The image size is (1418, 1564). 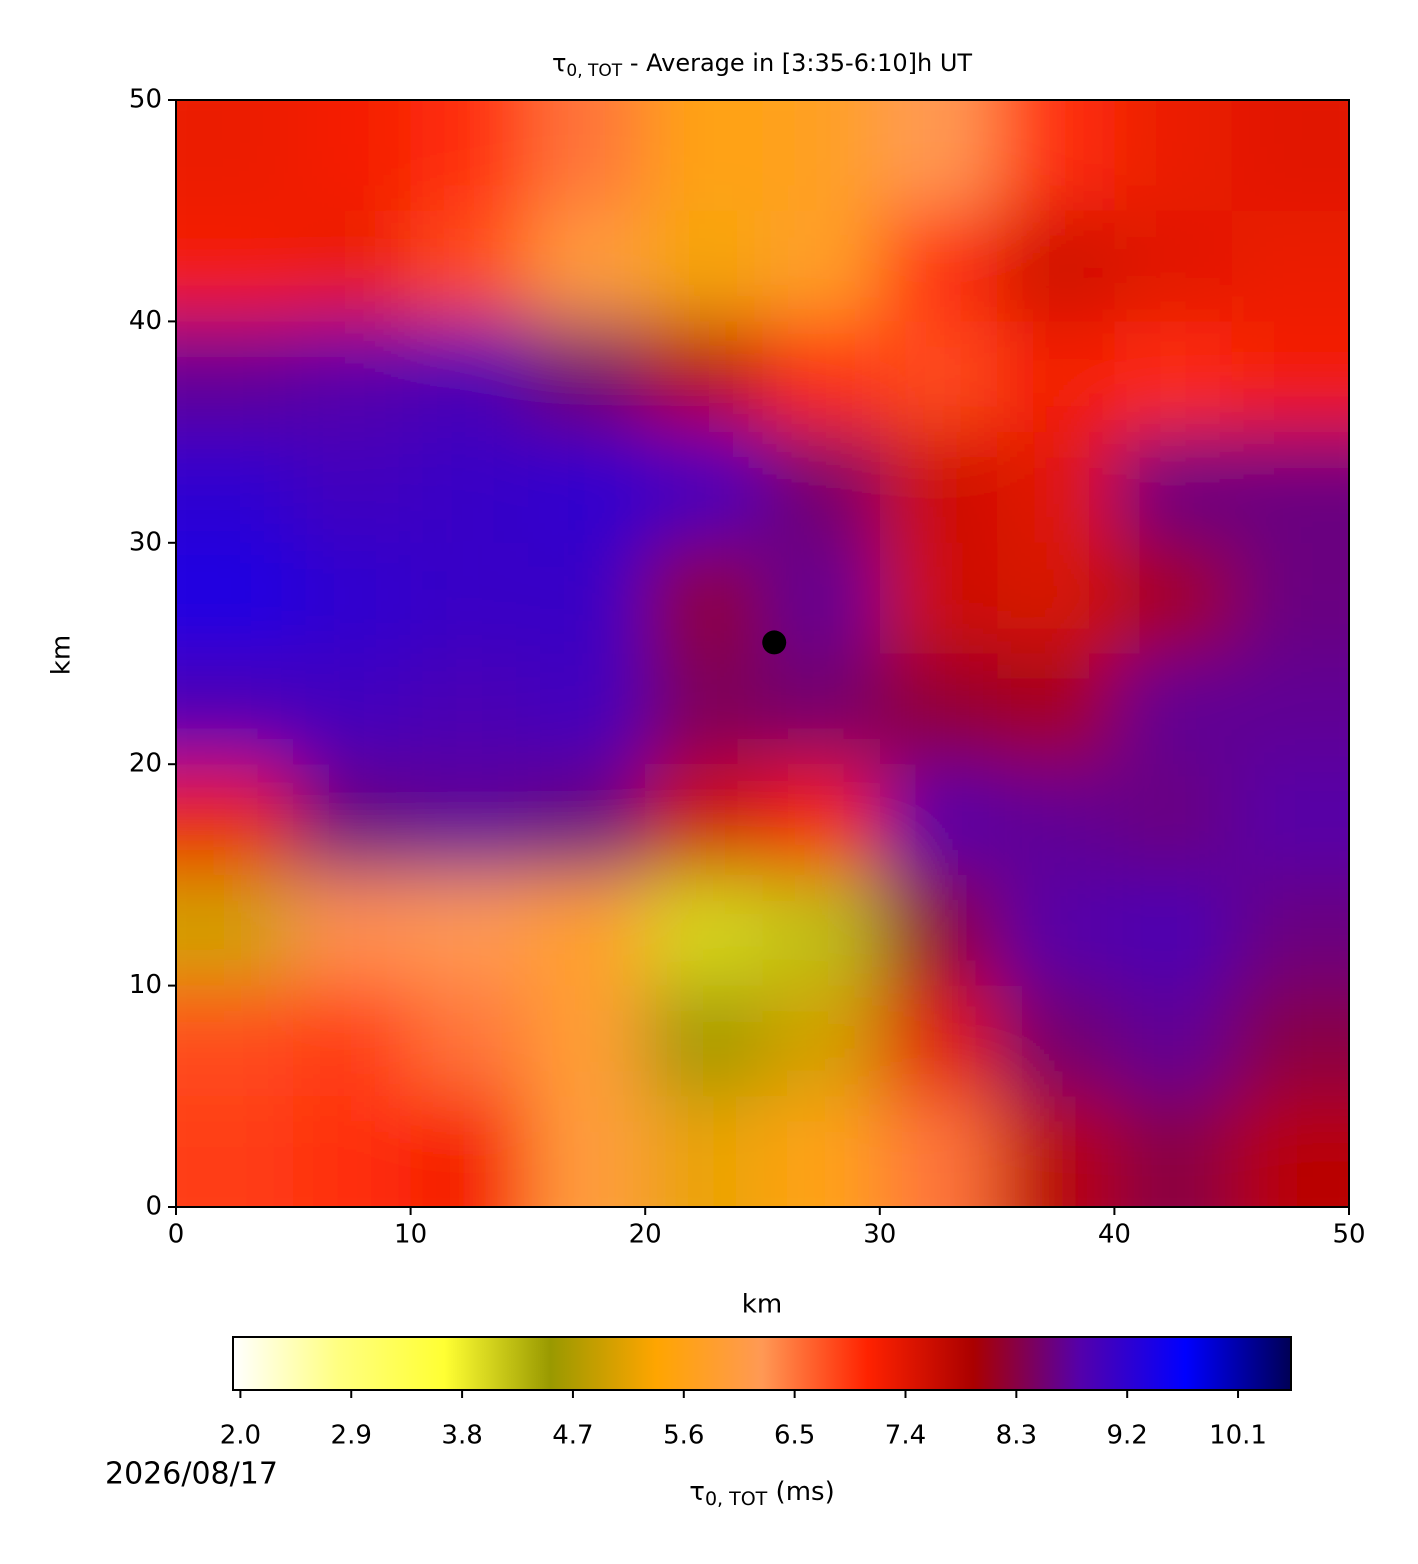 What do you see at coordinates (62, 655) in the screenshot?
I see `y-axis-label: km` at bounding box center [62, 655].